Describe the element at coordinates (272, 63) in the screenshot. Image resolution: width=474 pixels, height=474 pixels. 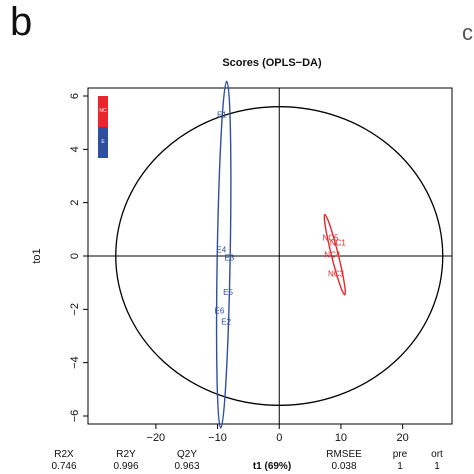
I see `chart-title: Scores (OPLS−DA)` at that location.